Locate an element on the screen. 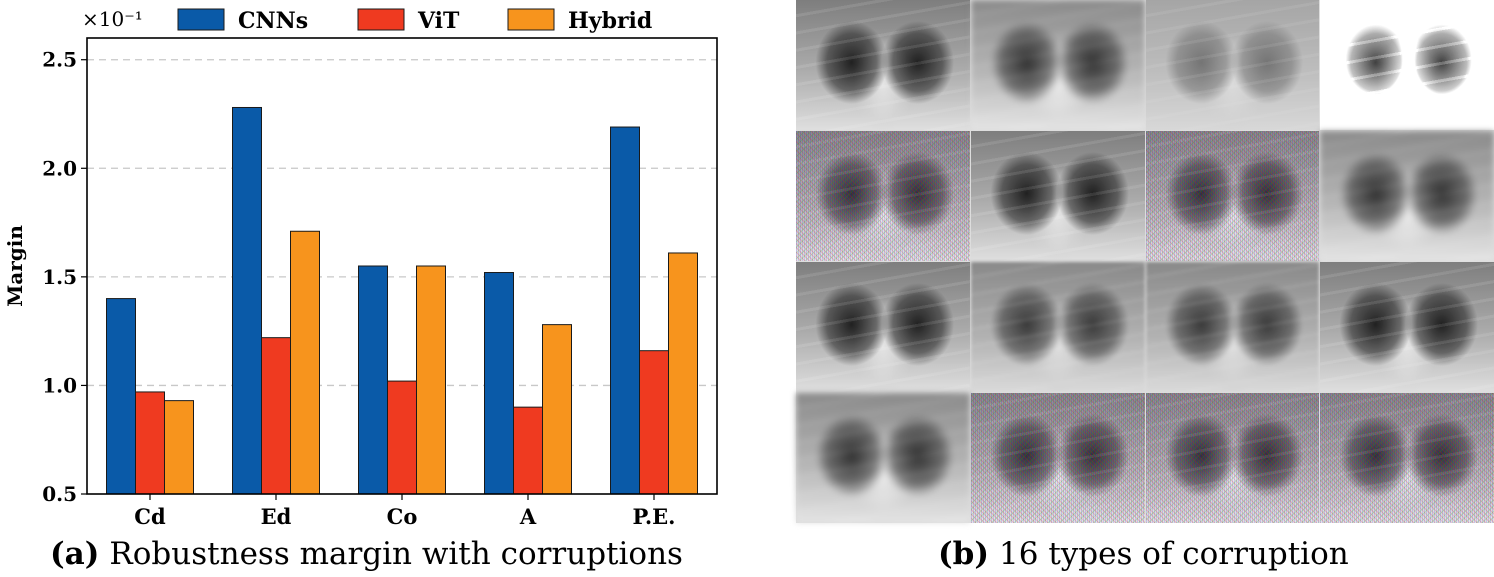 This screenshot has width=1494, height=577. bar-hybrid-cd is located at coordinates (179, 447).